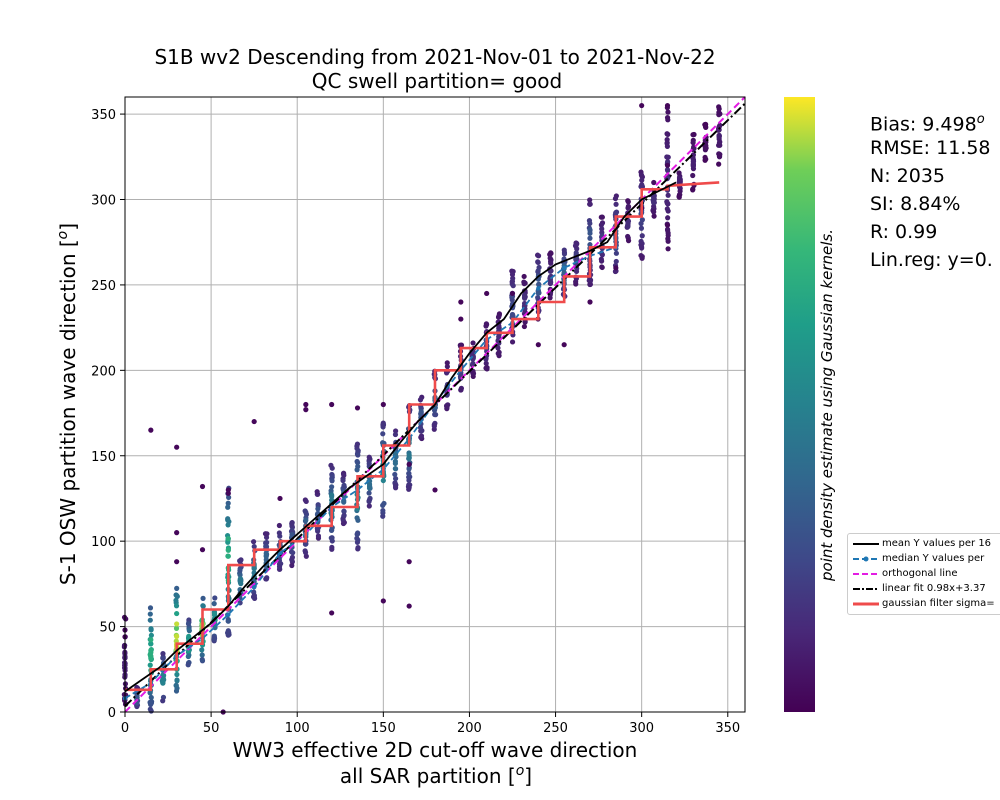 This screenshot has height=800, width=1000. Describe the element at coordinates (297, 728) in the screenshot. I see `x-tick-label: 100` at that location.